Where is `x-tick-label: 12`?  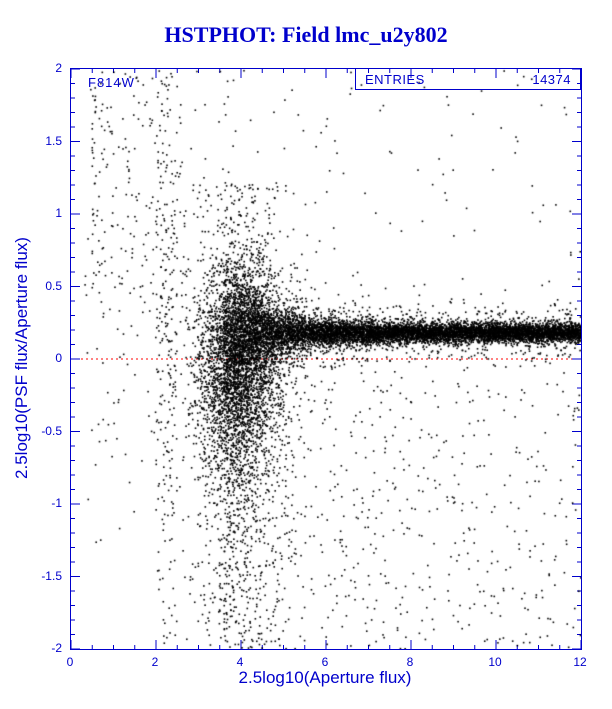
x-tick-label: 12 is located at coordinates (580, 662).